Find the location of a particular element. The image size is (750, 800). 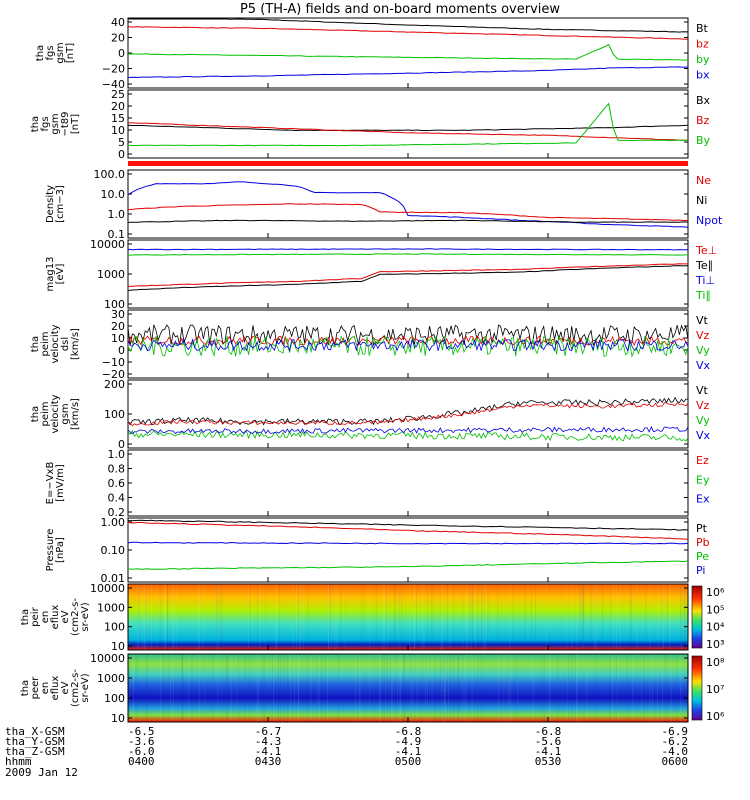

series-by is located at coordinates (408, 52).